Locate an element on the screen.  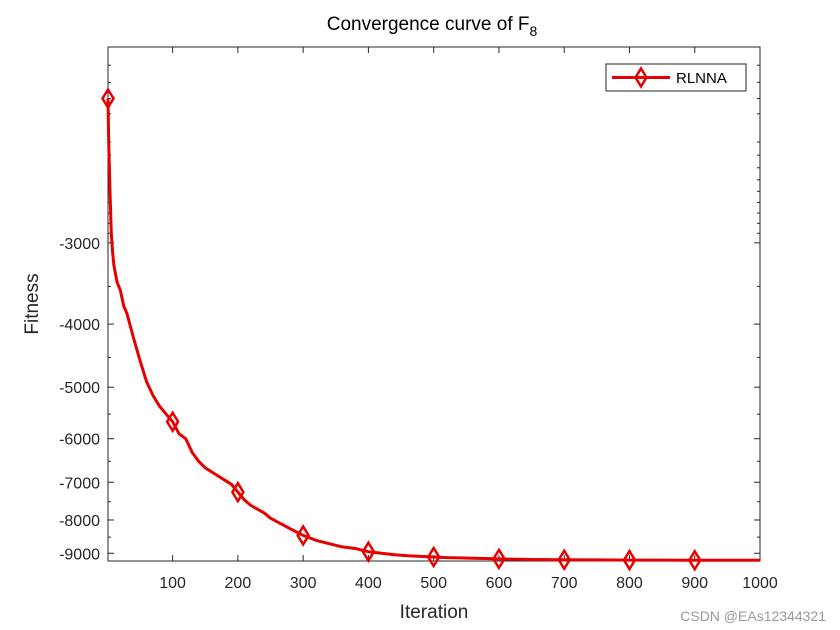
y-axis-label: Fitness is located at coordinates (32, 303).